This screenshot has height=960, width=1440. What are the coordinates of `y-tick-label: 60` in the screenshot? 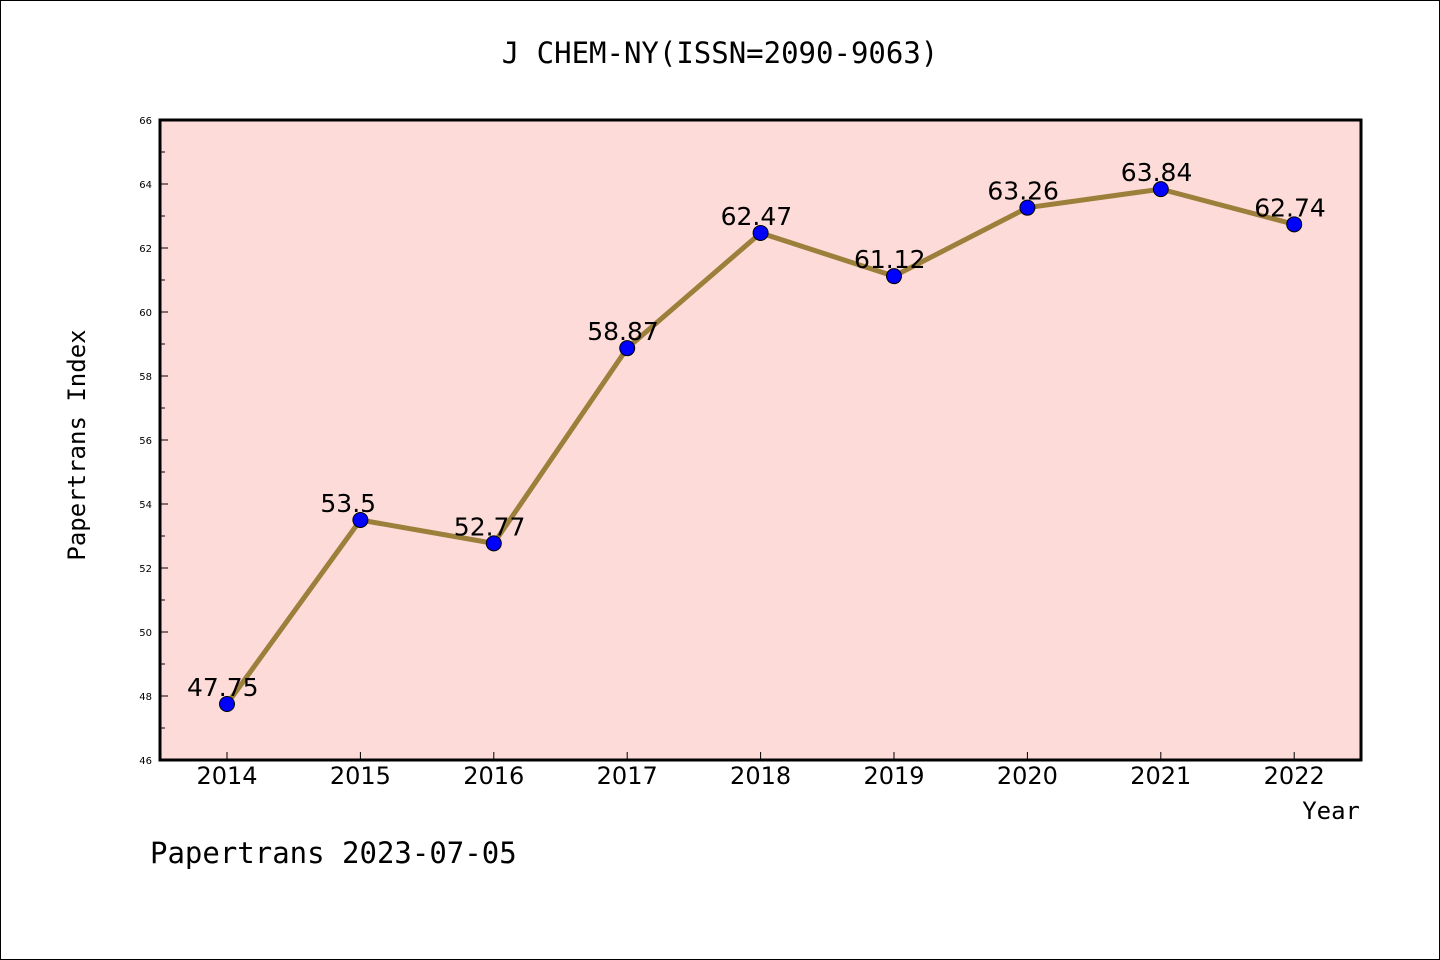 It's located at (145, 313).